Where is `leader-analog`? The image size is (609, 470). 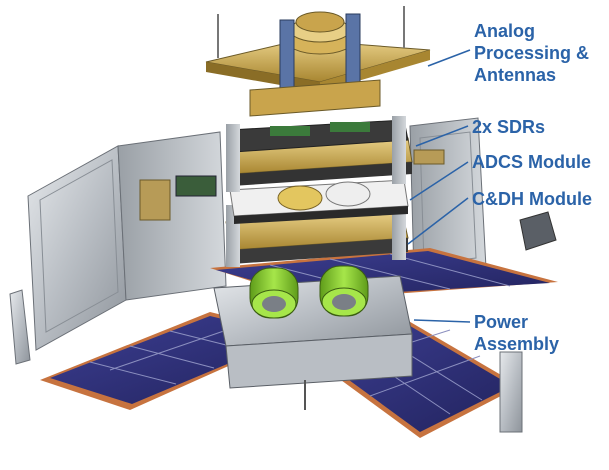 leader-analog is located at coordinates (449, 58).